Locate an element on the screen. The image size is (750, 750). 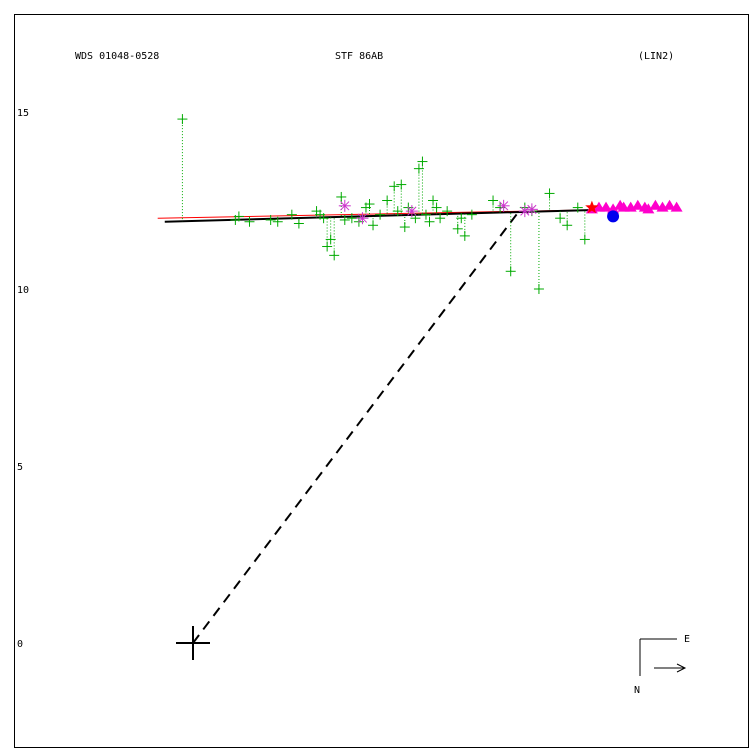
compass-east-label: E is located at coordinates (687, 639).